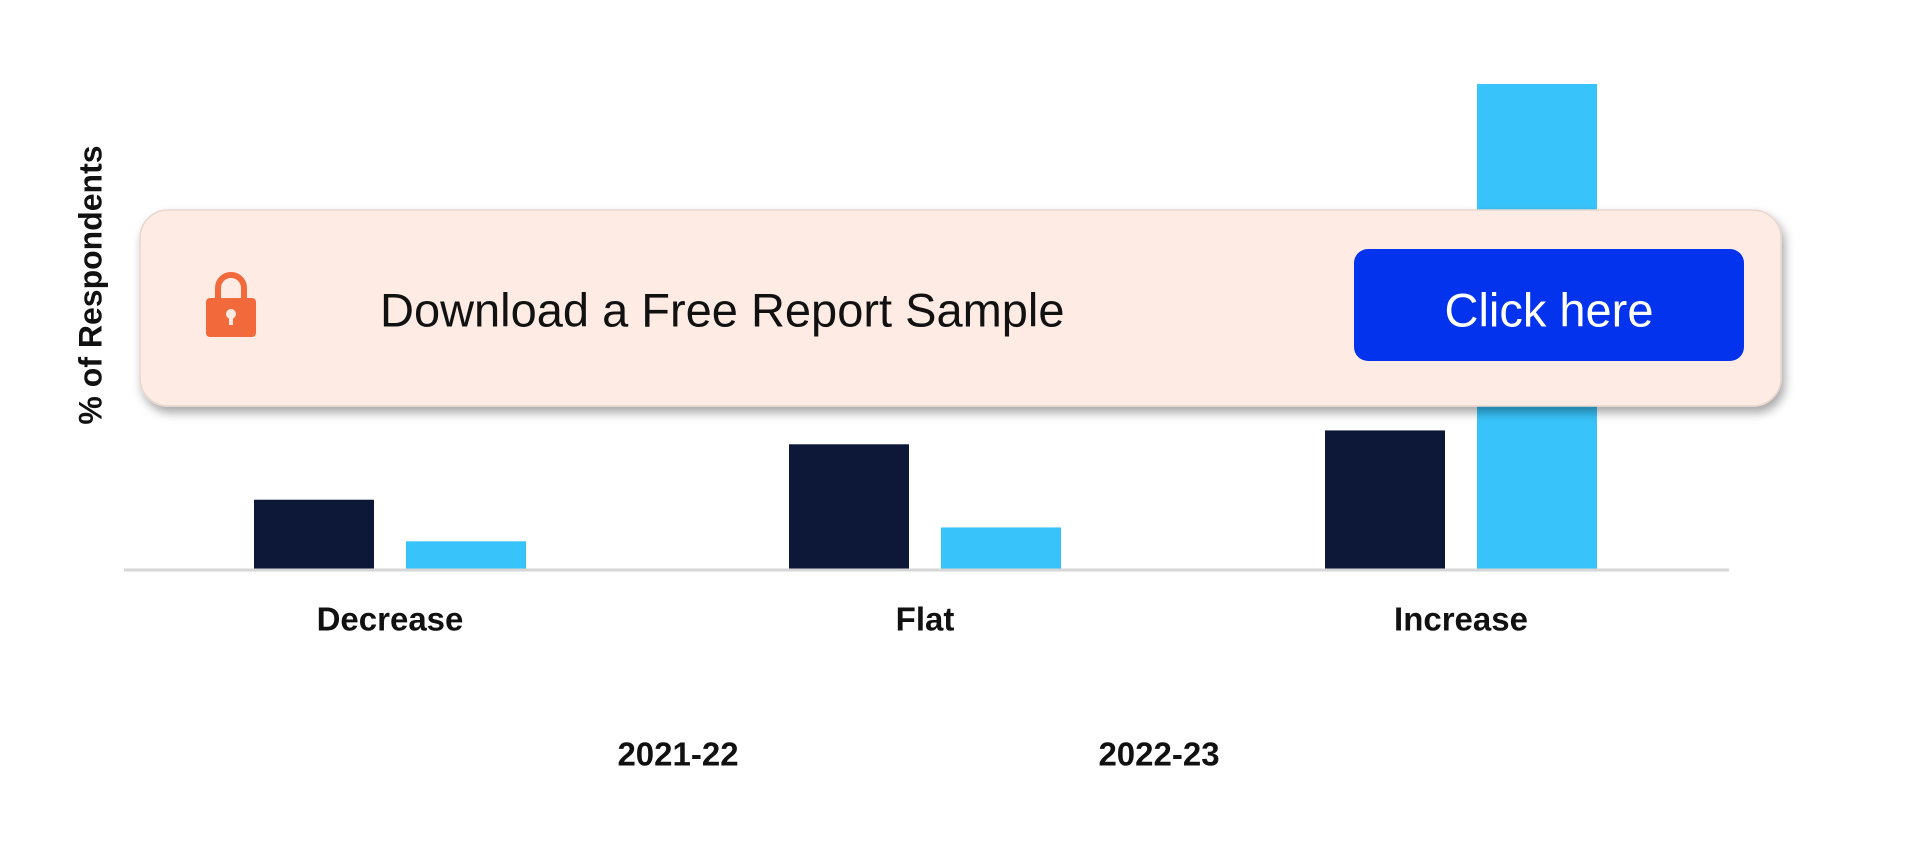 This screenshot has height=865, width=1920. Describe the element at coordinates (722, 309) in the screenshot. I see `banner-text: Download a Free Report Sample` at that location.